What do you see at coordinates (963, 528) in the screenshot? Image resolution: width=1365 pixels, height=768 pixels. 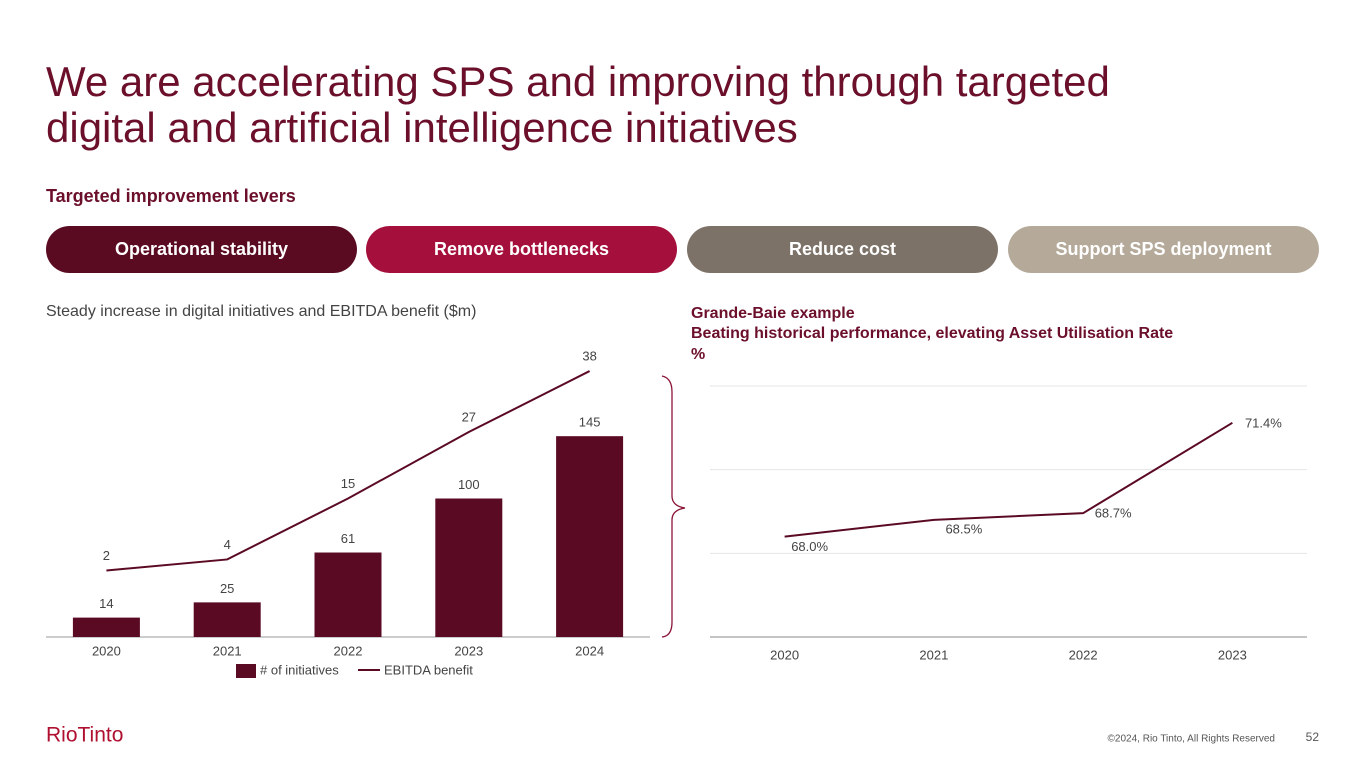 I see `line-value-label: 68.5%` at bounding box center [963, 528].